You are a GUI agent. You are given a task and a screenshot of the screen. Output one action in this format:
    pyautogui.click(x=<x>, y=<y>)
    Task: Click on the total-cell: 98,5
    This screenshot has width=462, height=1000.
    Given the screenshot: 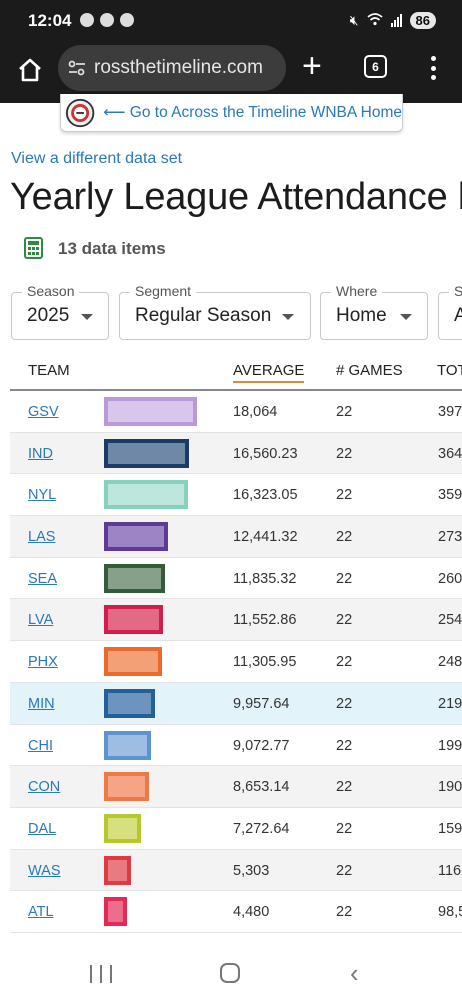 What is the action you would take?
    pyautogui.click(x=450, y=912)
    